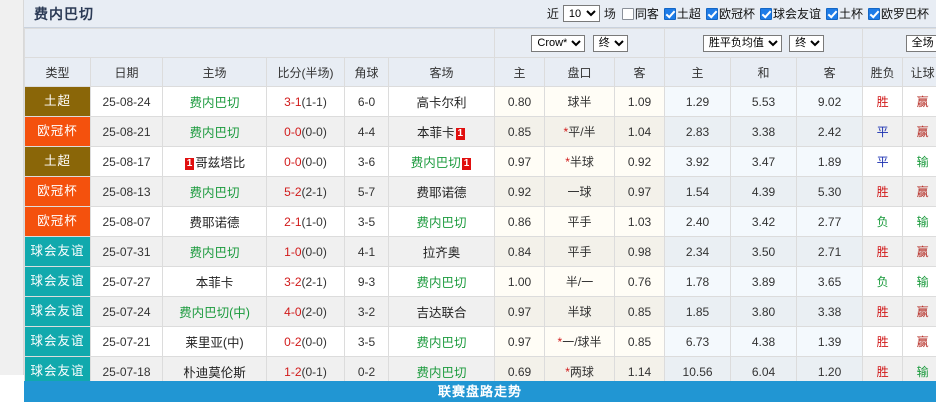 This screenshot has height=402, width=936. I want to click on scope-select: 全场, so click(920, 43).